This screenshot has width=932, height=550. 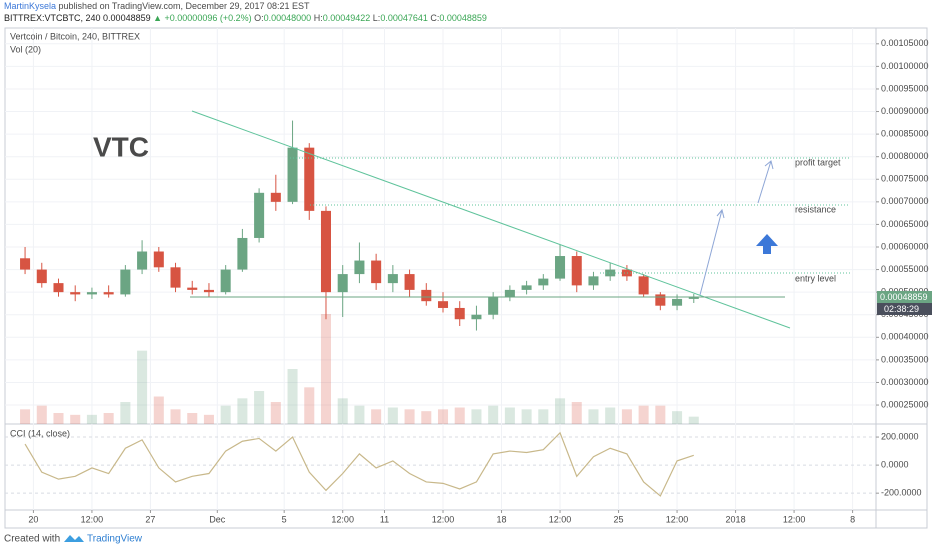 I want to click on y-tick-label: 0.00025000, so click(x=905, y=404).